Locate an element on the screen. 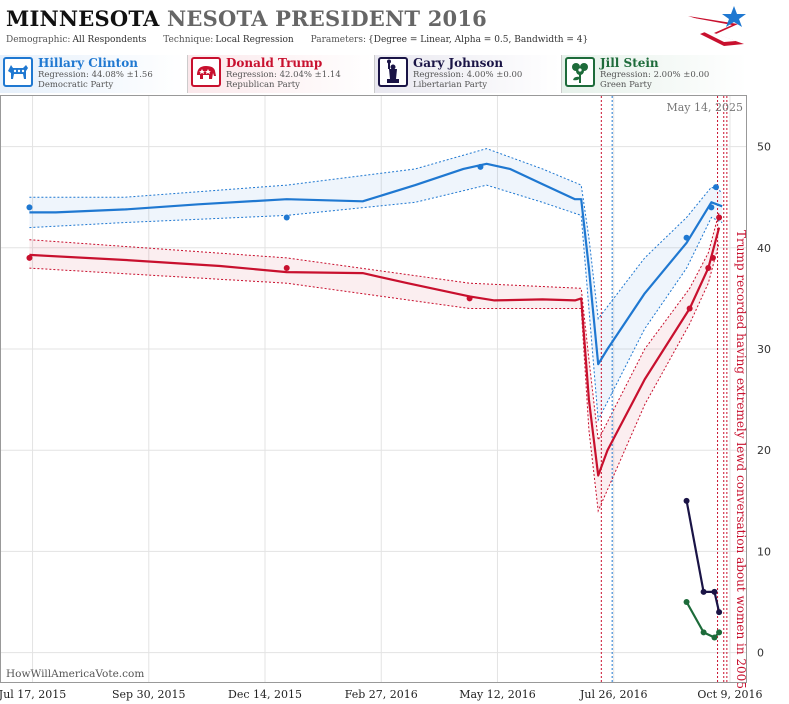  technique-value: Local Regression is located at coordinates (254, 40).